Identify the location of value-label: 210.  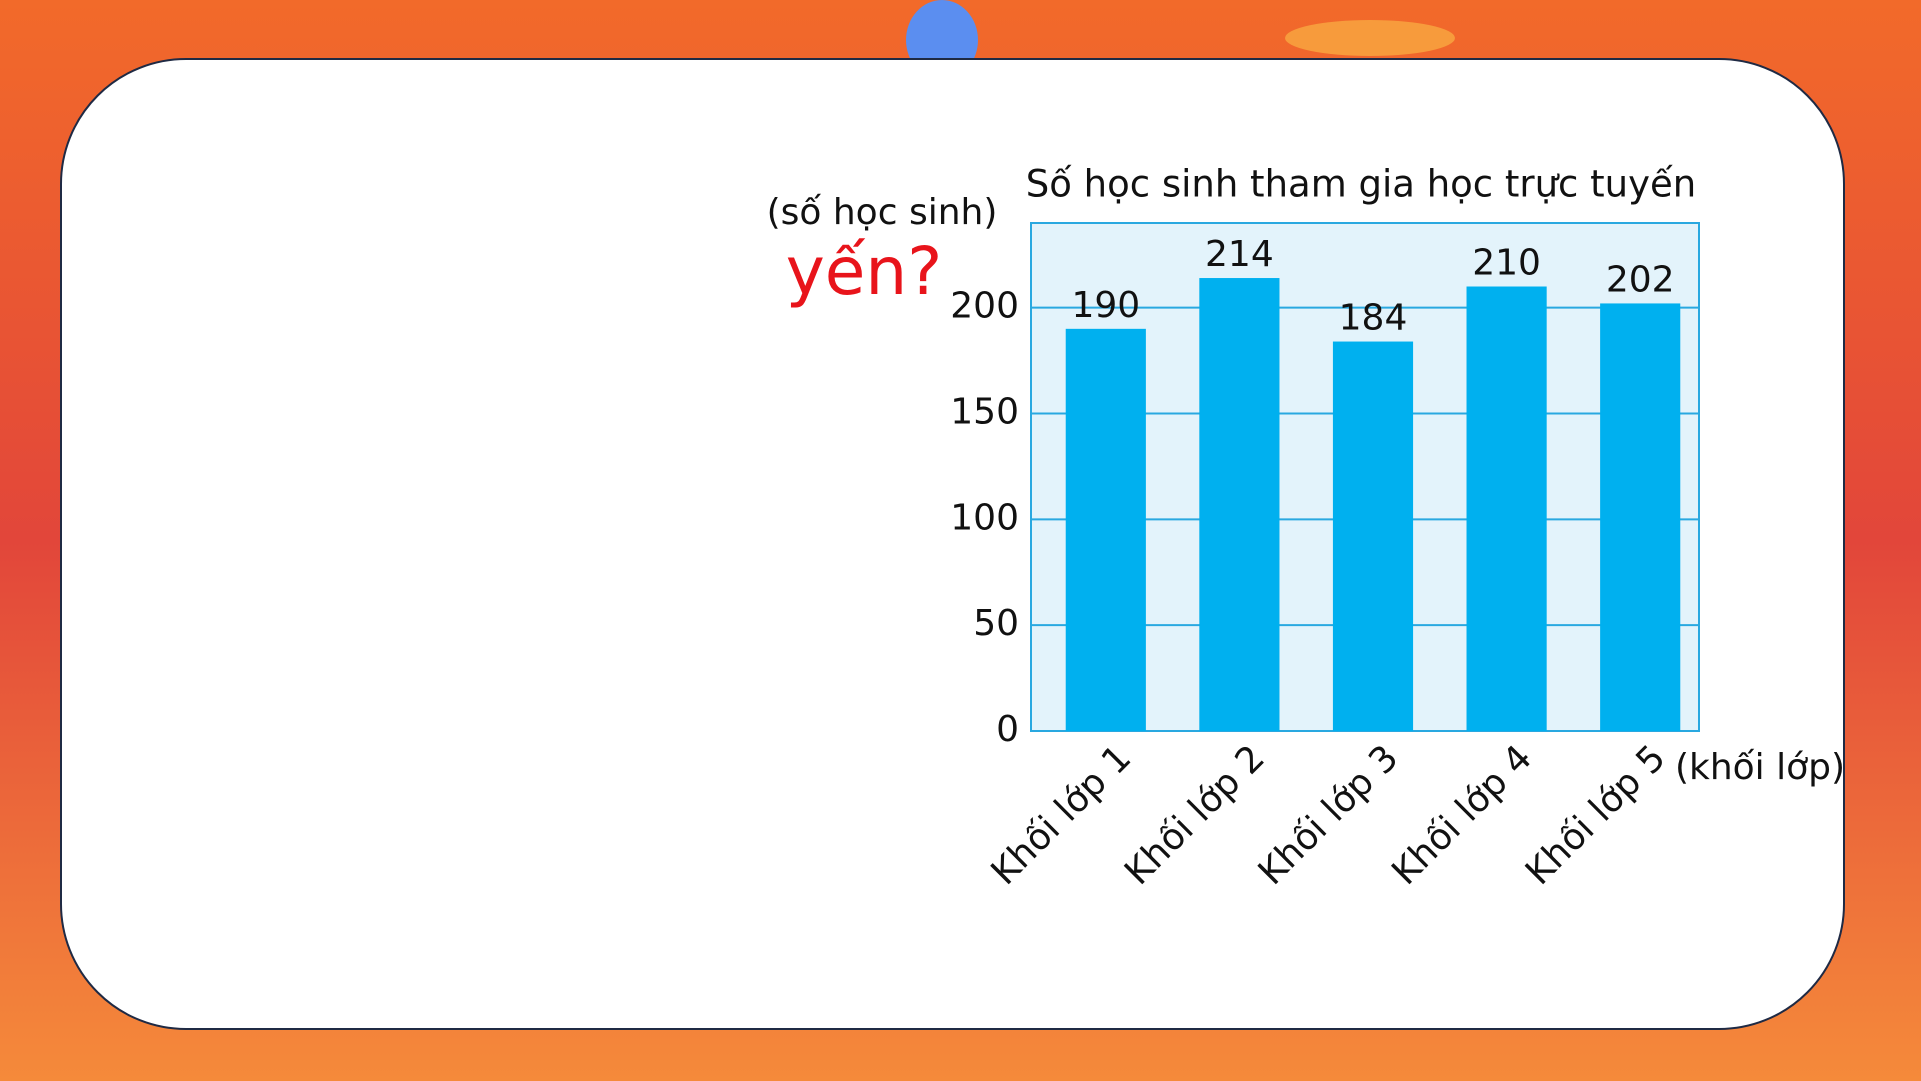
(1506, 263).